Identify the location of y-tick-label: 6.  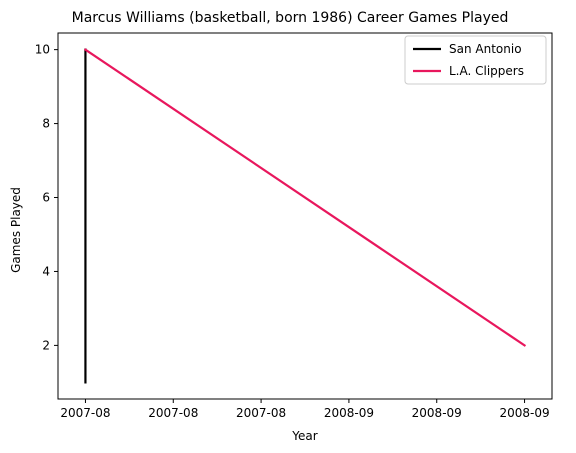
(46, 198).